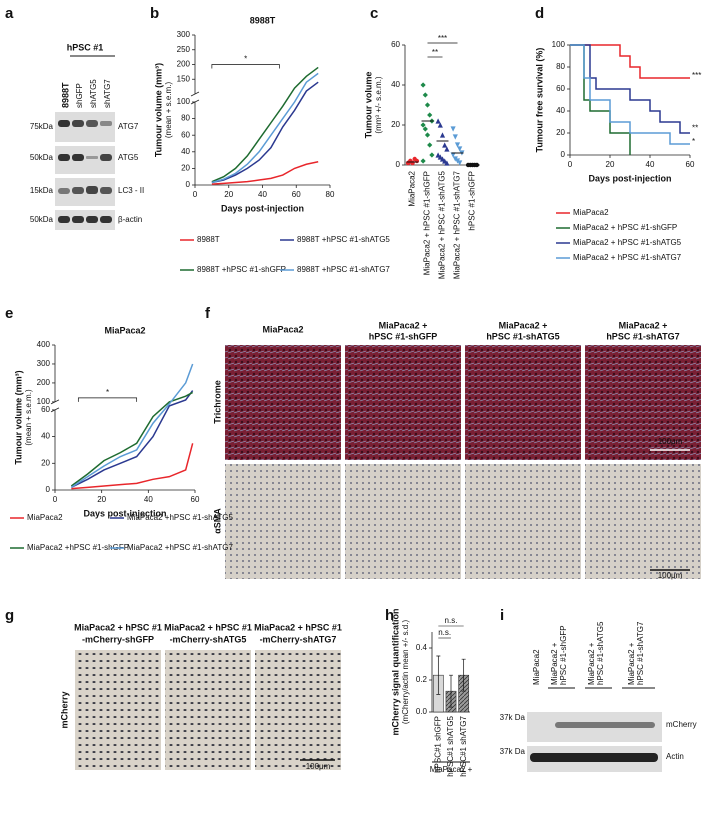 This screenshot has width=704, height=813. Describe the element at coordinates (263, 20) in the screenshot. I see `chart-title: 8988T` at that location.